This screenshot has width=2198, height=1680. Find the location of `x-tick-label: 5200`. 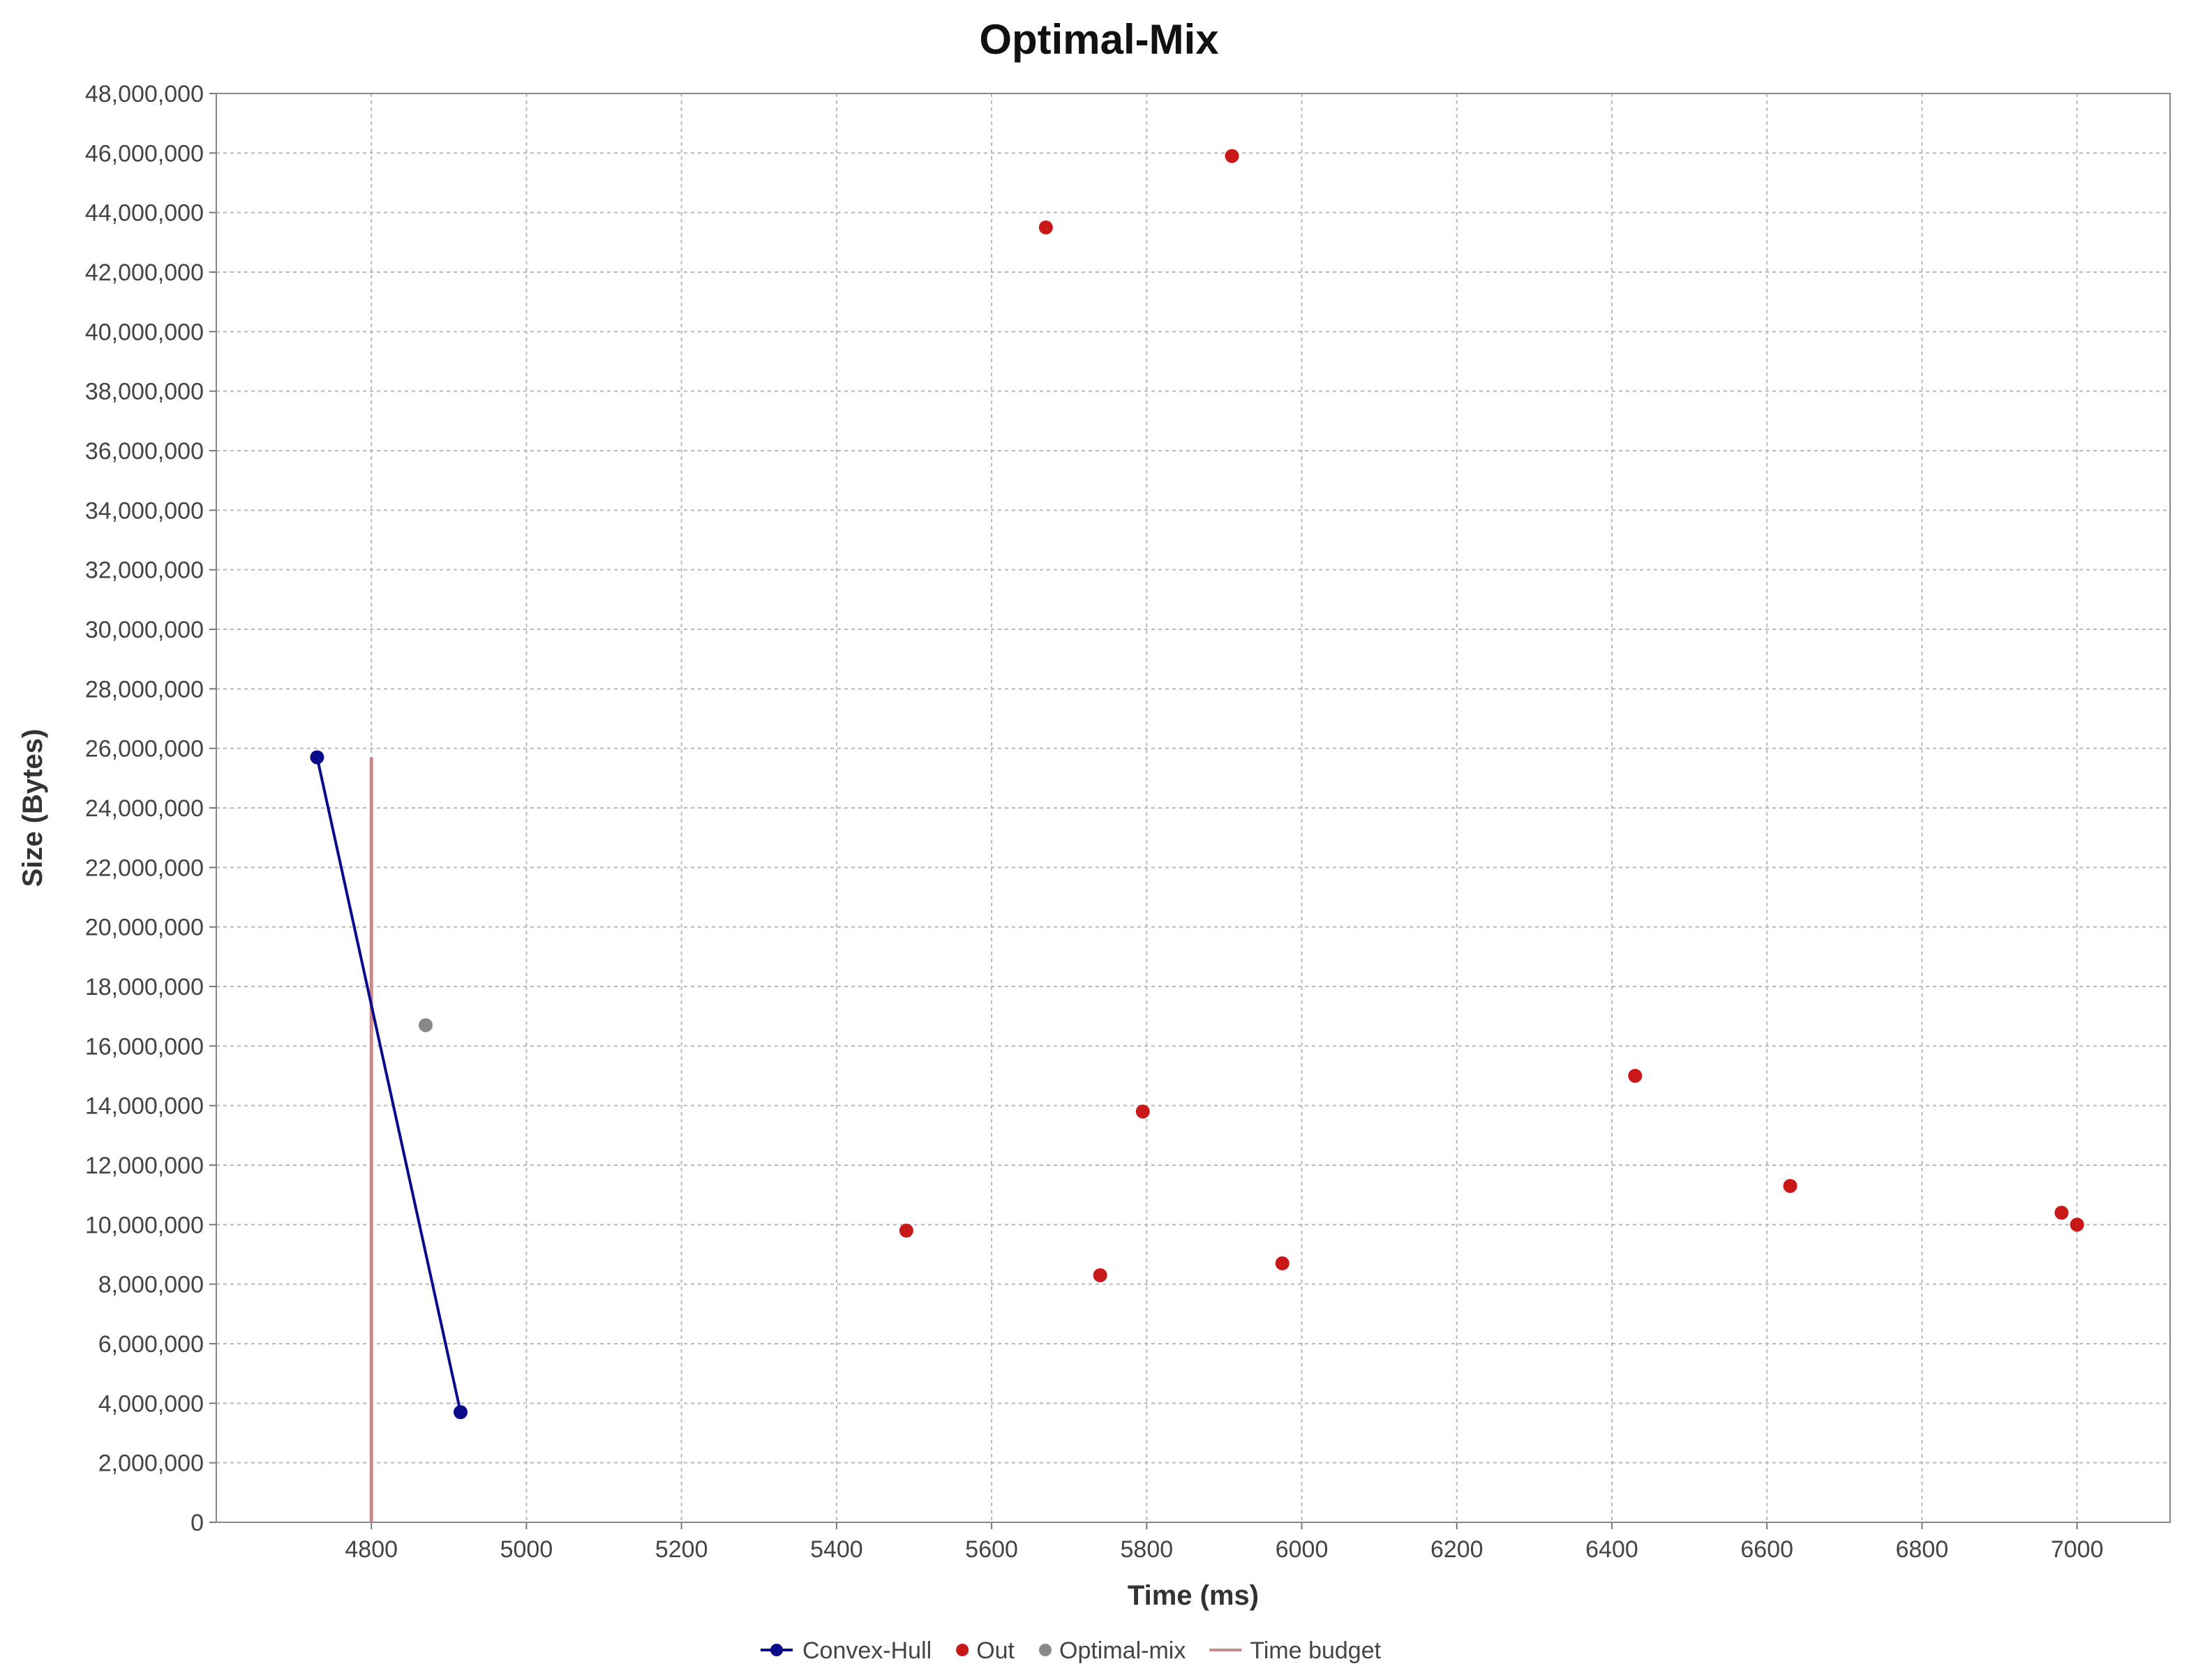

x-tick-label: 5200 is located at coordinates (681, 1549).